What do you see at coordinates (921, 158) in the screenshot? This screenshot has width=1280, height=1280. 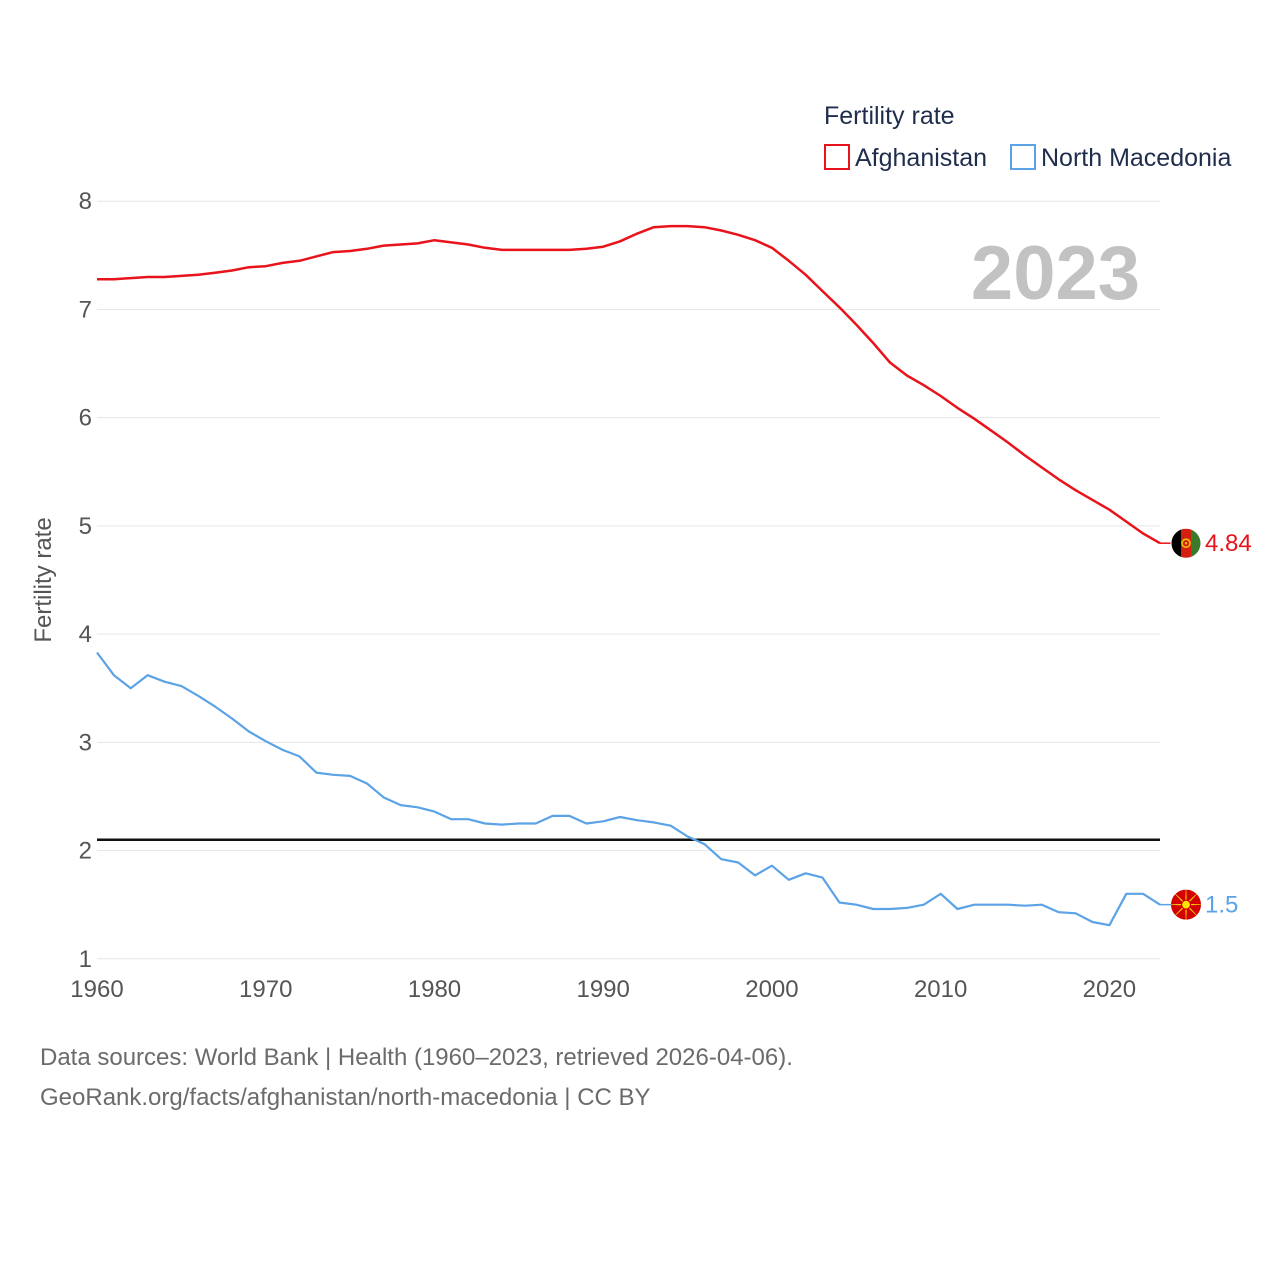 I see `legend-label-afghanistan: Afghanistan` at bounding box center [921, 158].